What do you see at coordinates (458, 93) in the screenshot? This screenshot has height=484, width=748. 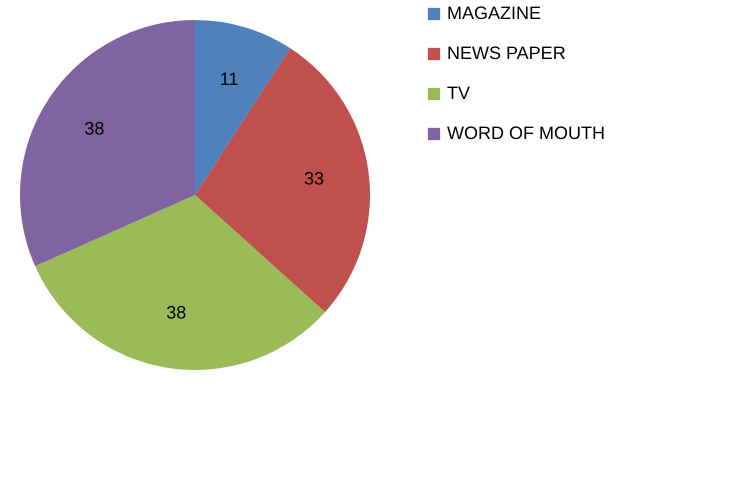 I see `legend-label: TV` at bounding box center [458, 93].